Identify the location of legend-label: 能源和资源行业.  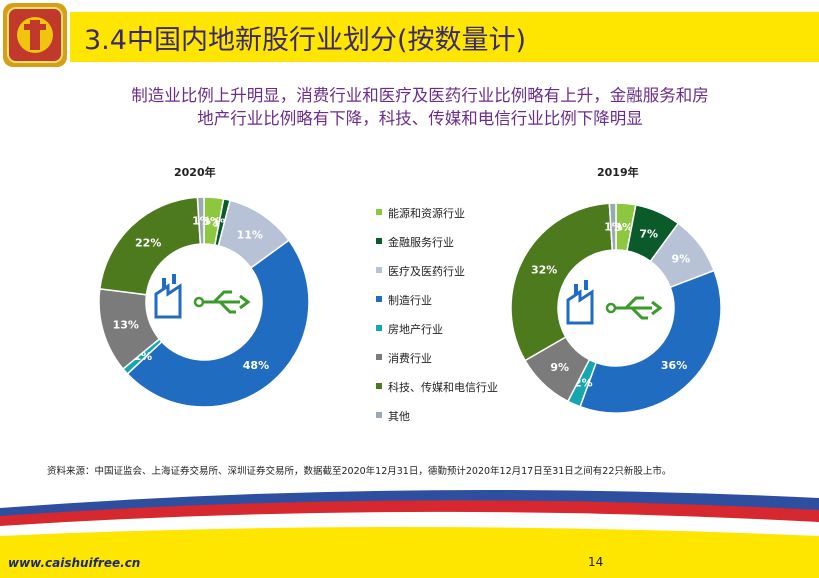
(426, 213).